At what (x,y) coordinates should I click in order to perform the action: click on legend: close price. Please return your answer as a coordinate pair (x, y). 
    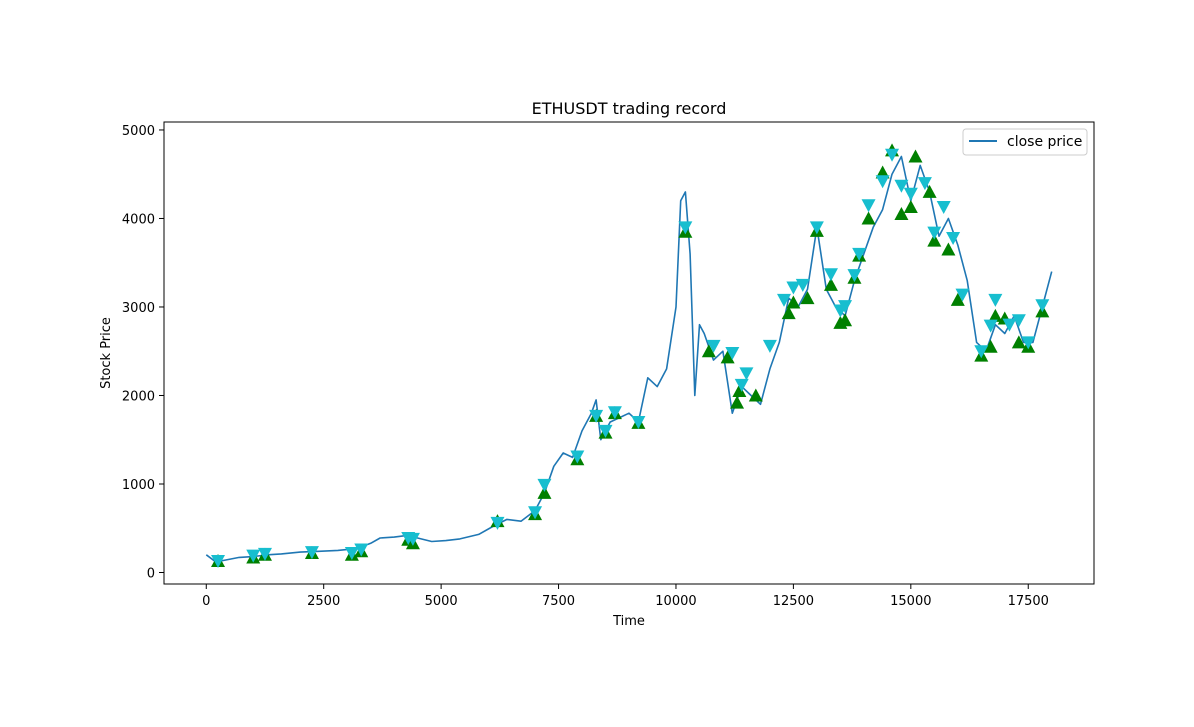
    Looking at the image, I should click on (1025, 142).